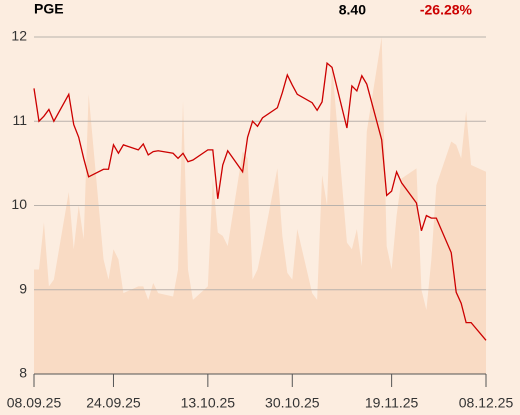 This screenshot has height=415, width=520. I want to click on last-price: 8.40, so click(352, 10).